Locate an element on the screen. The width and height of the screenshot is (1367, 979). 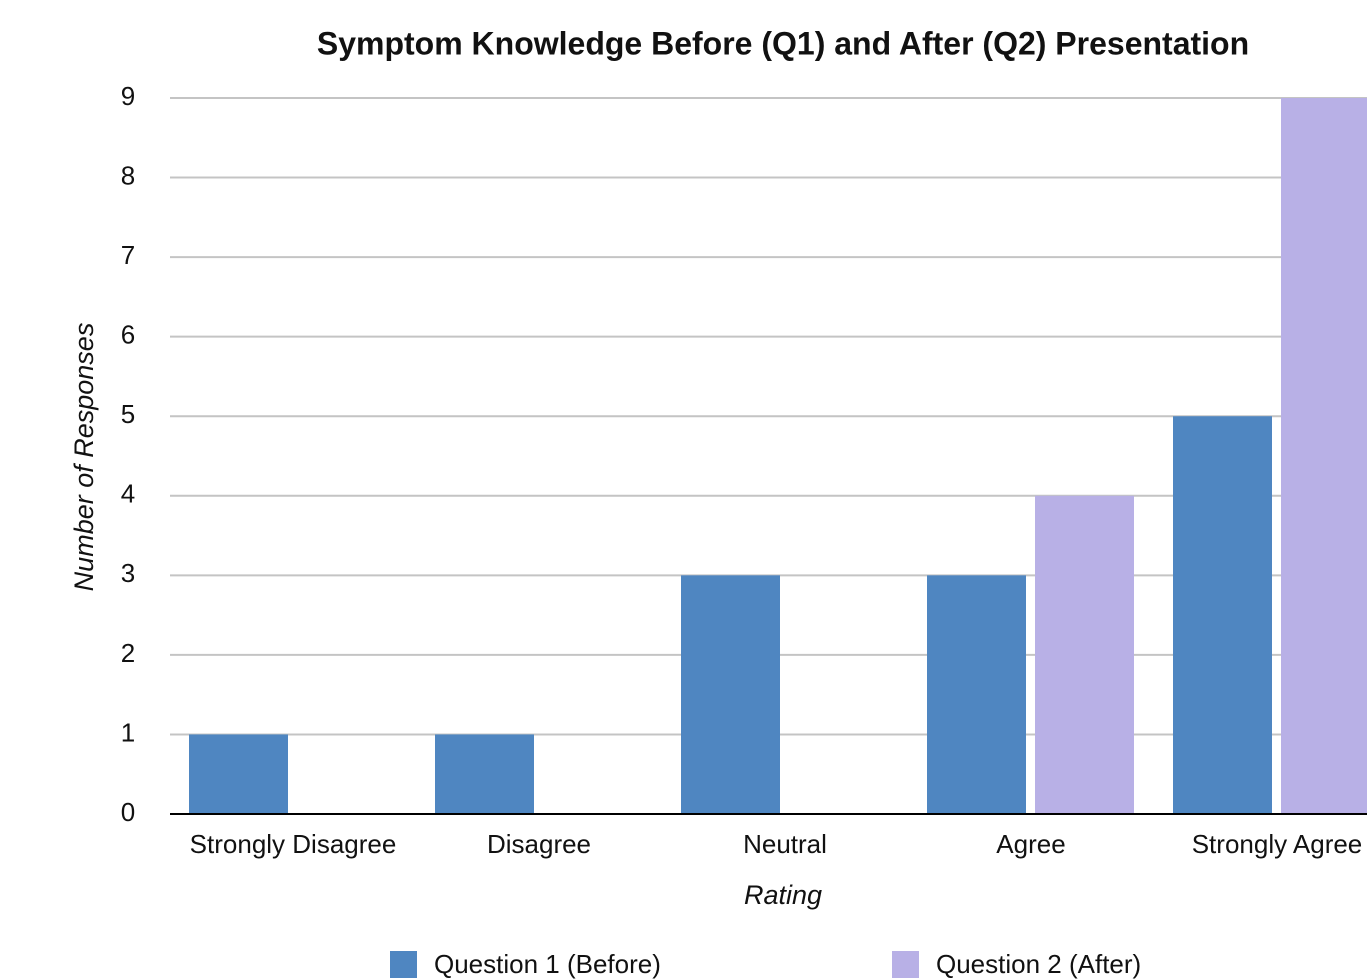
y-tick-label: 0 is located at coordinates (128, 812).